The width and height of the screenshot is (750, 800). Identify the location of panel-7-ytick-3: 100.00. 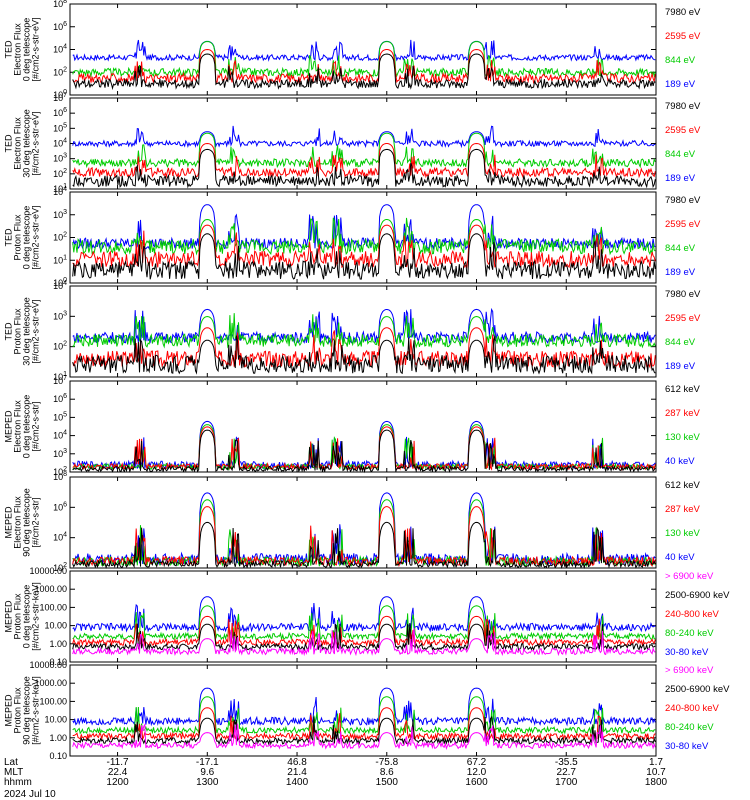
(53, 607).